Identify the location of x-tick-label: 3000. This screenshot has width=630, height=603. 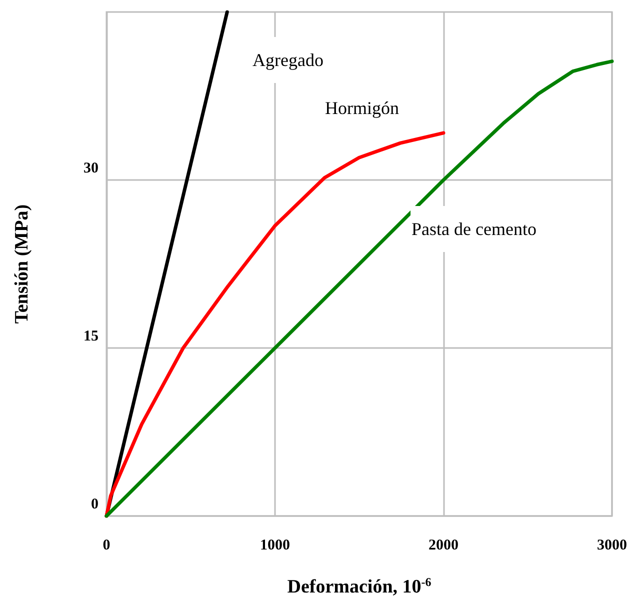
(612, 546).